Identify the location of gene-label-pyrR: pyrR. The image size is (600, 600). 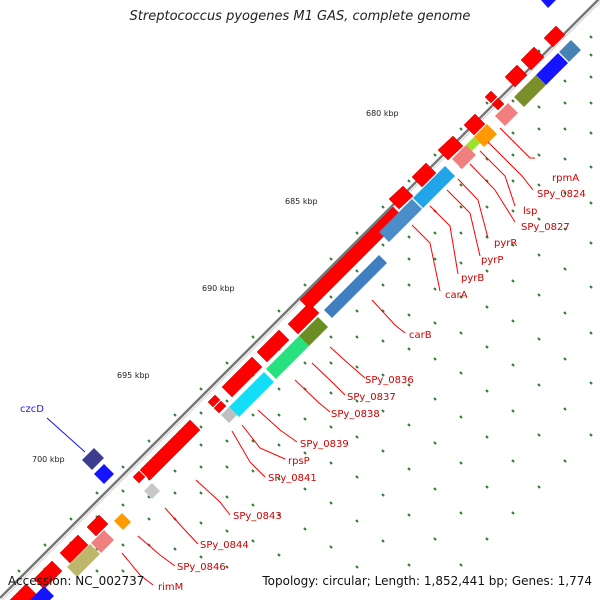
(505, 243).